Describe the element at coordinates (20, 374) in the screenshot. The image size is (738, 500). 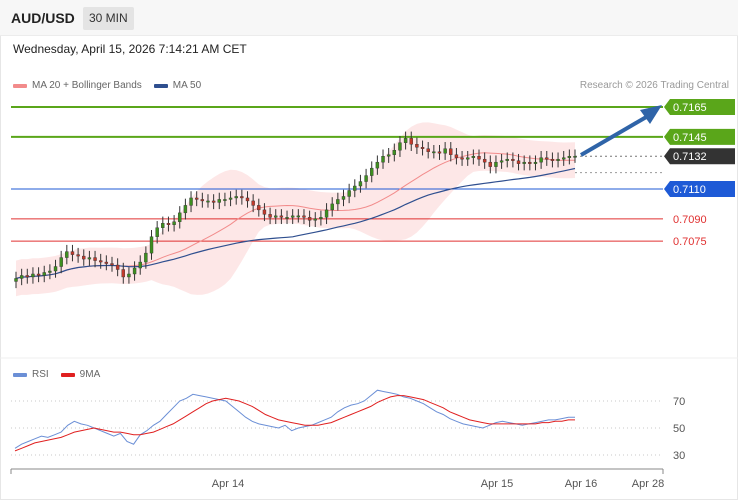
I see `rsi-swatch` at that location.